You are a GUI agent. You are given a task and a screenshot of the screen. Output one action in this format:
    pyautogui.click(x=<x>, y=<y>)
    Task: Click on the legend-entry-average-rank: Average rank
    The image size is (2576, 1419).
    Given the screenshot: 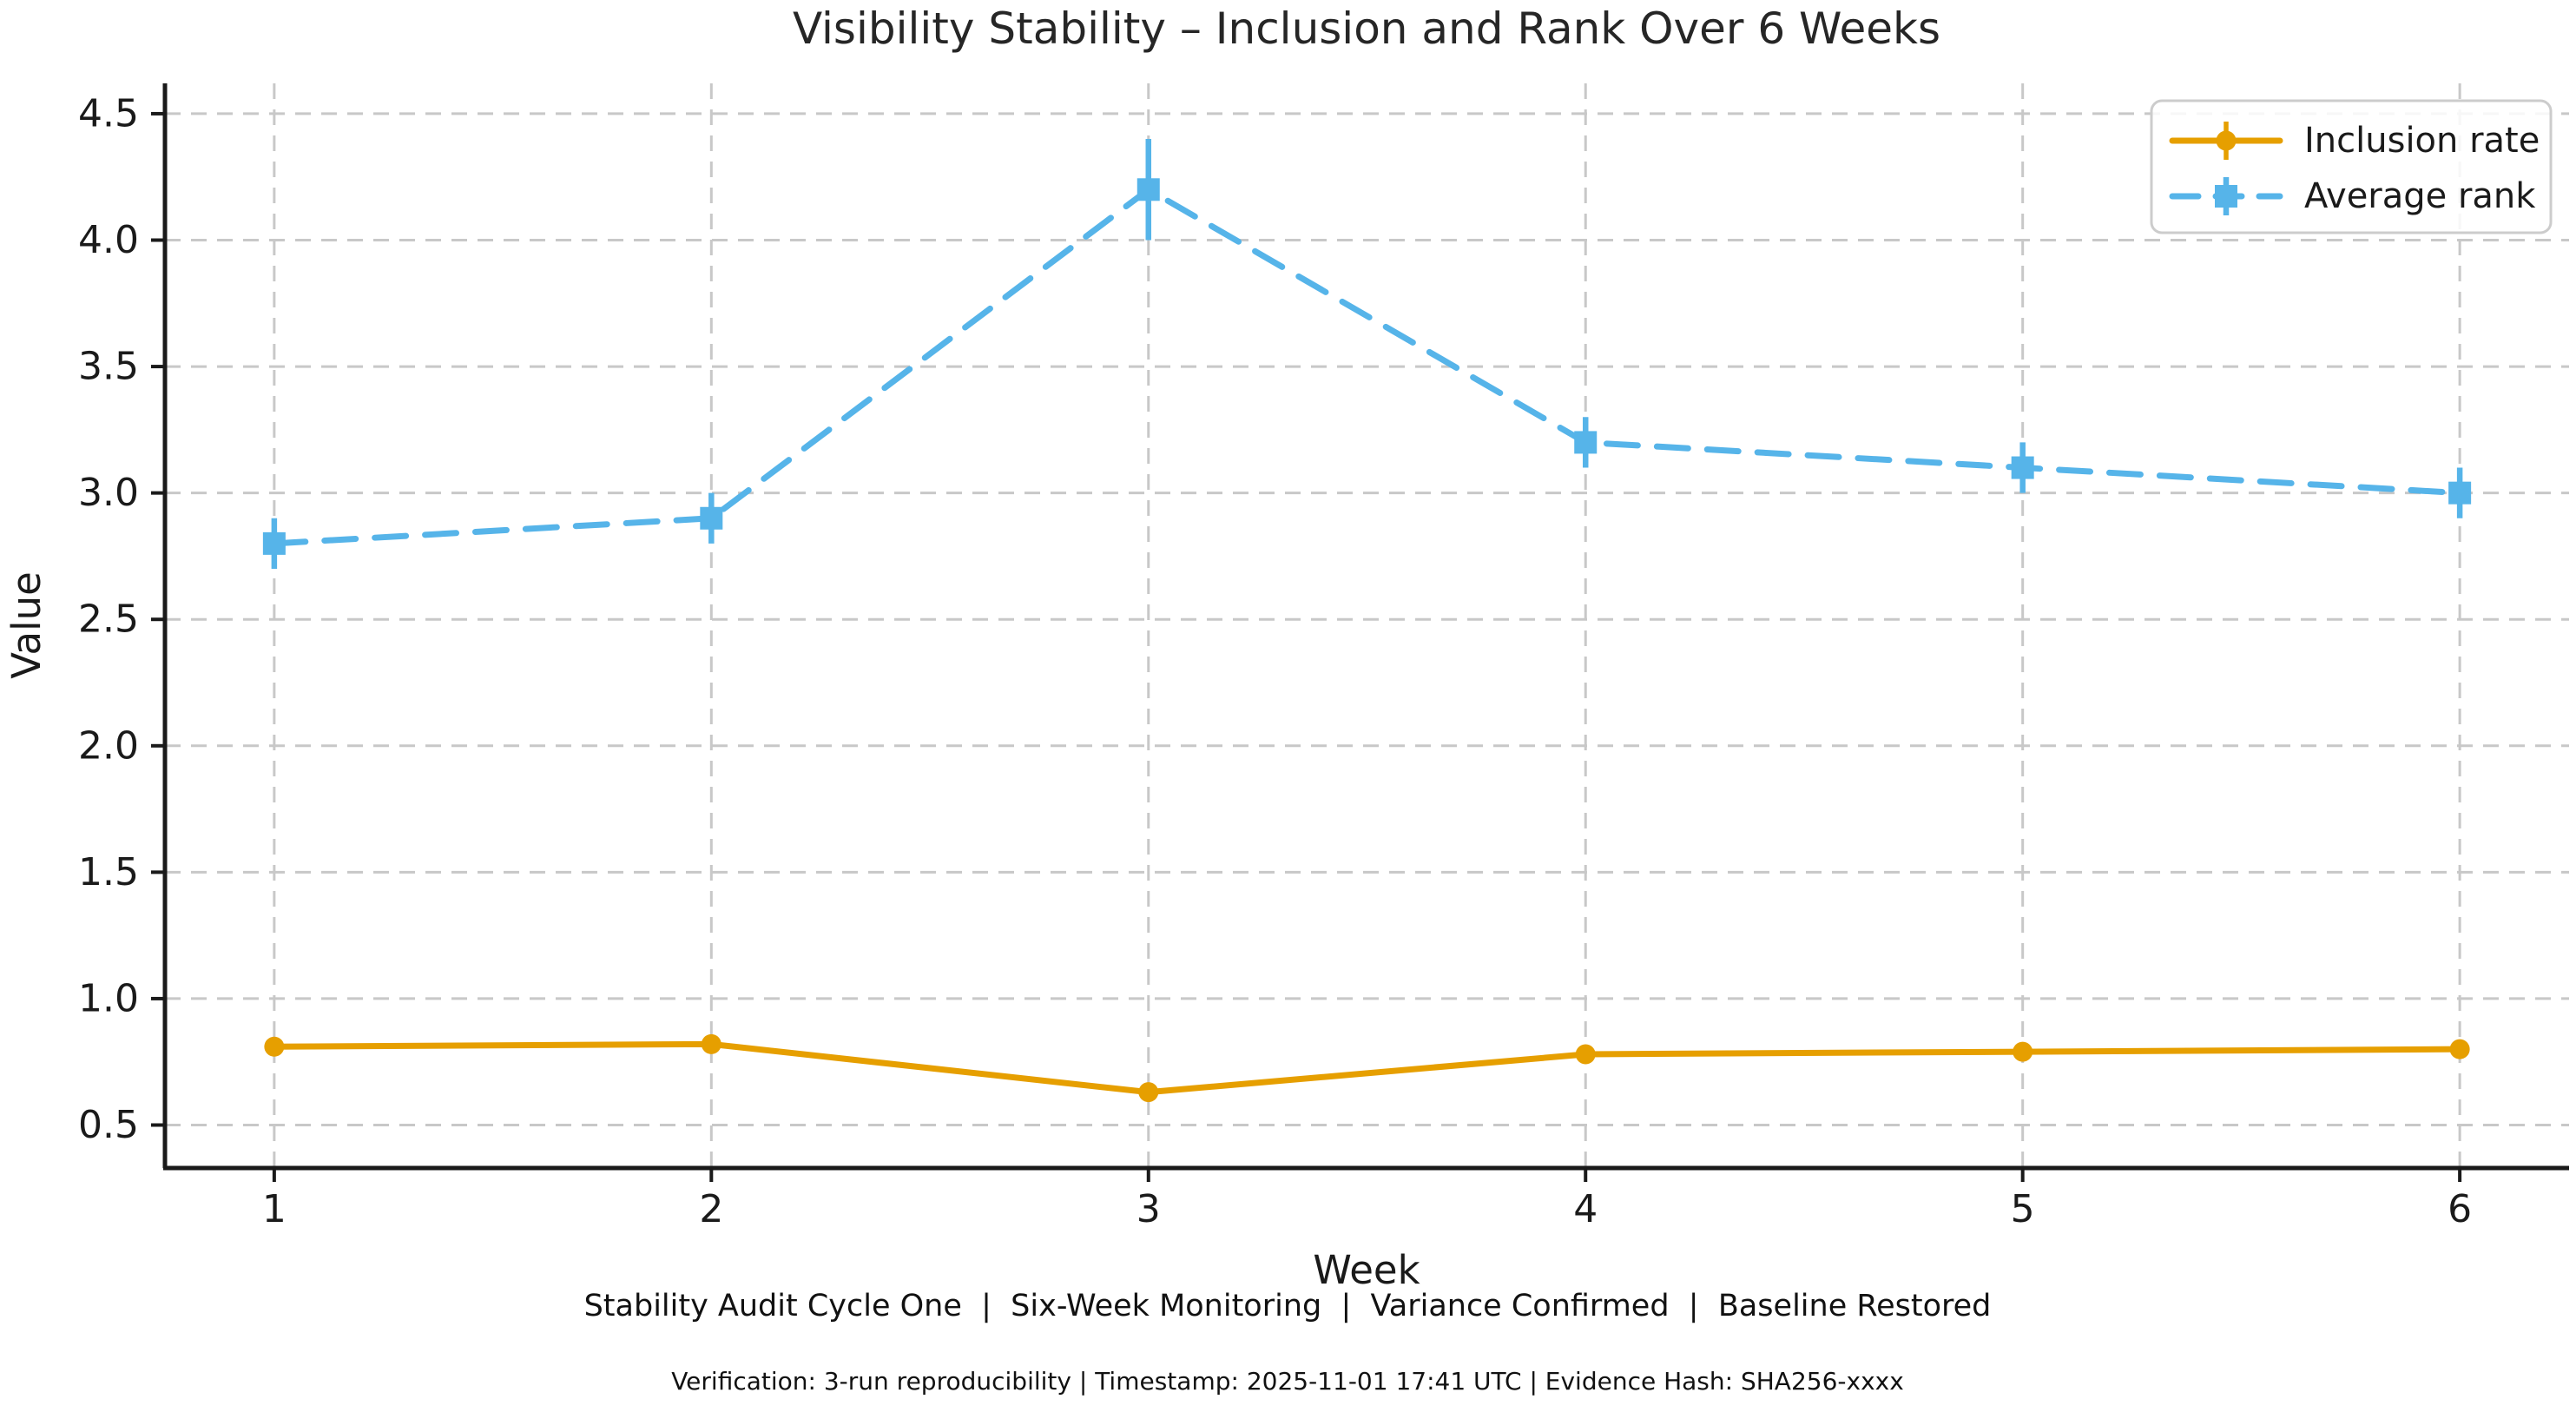 What is the action you would take?
    pyautogui.click(x=2352, y=196)
    